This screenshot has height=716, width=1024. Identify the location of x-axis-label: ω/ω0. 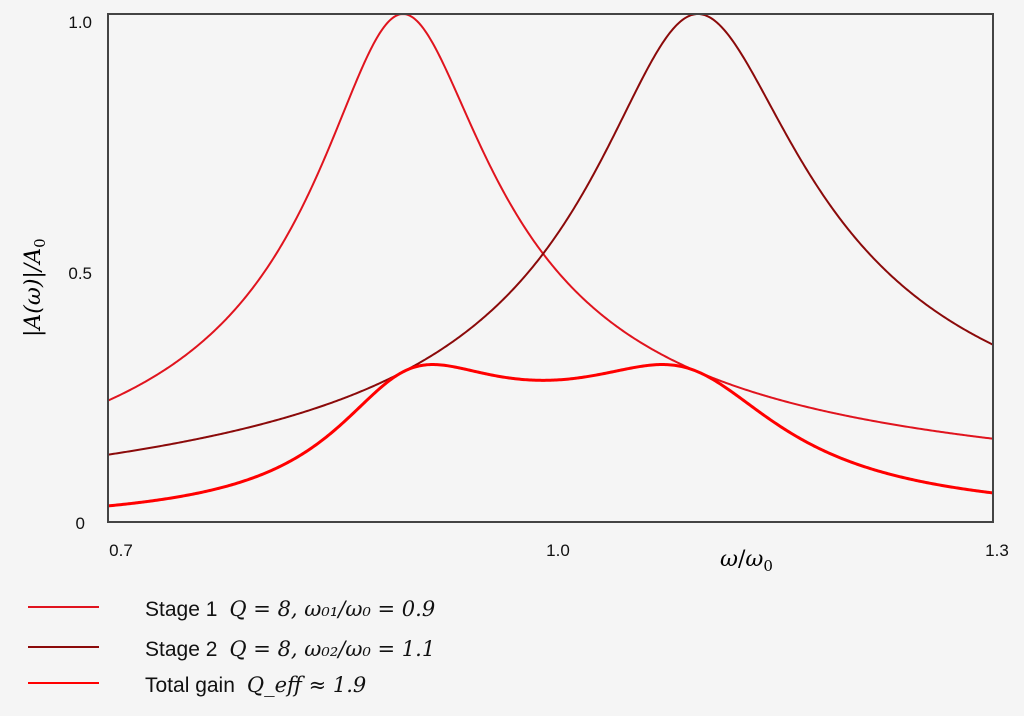
(746, 561).